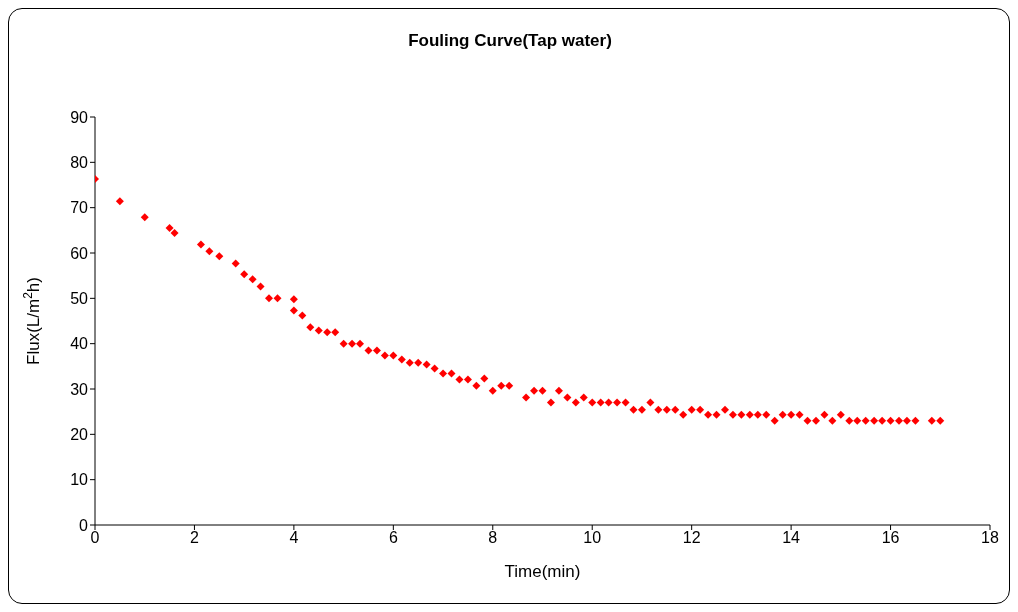 This screenshot has height=612, width=1018. Describe the element at coordinates (79, 435) in the screenshot. I see `y-tick-label: 20` at that location.